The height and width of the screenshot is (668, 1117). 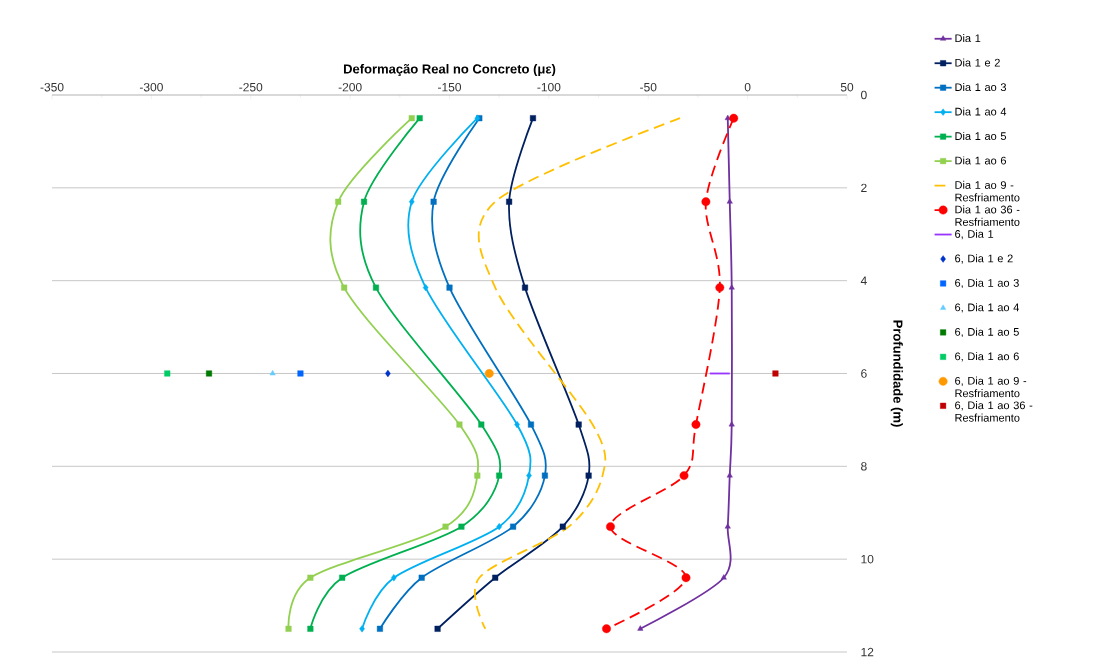 What do you see at coordinates (984, 259) in the screenshot?
I see `legend-label: 6, Dia 1 e 2` at bounding box center [984, 259].